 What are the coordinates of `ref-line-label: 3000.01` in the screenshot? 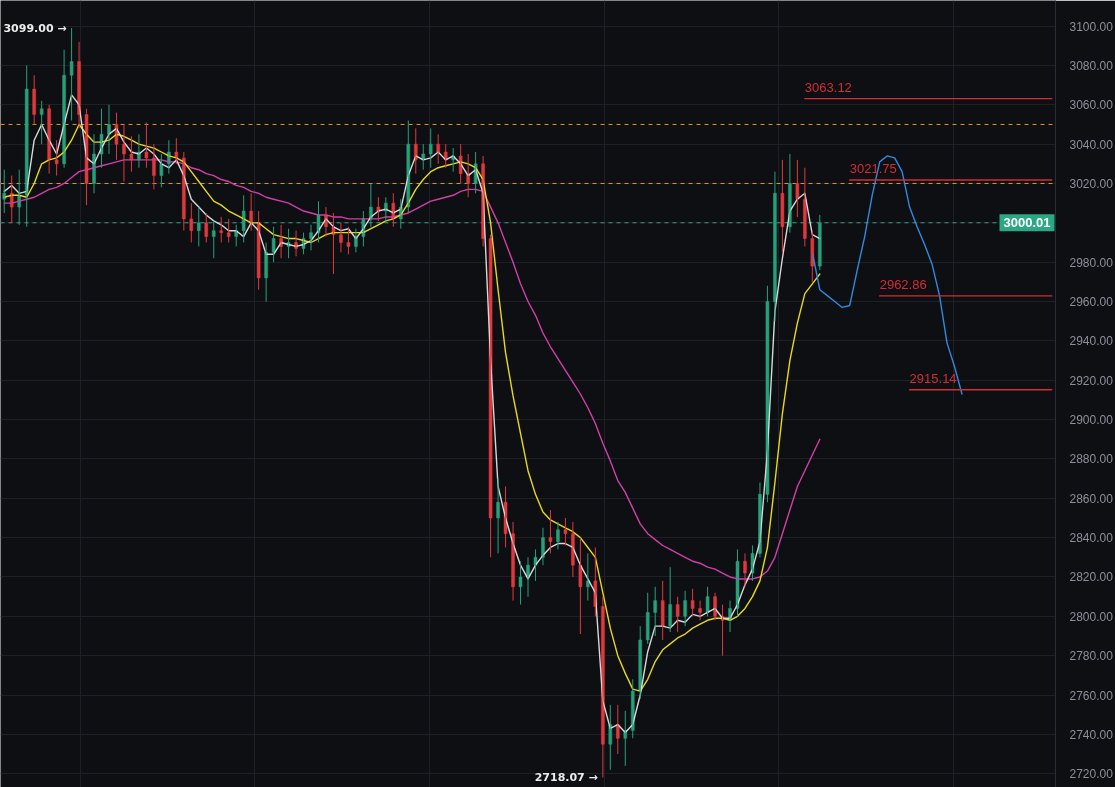 It's located at (1027, 223).